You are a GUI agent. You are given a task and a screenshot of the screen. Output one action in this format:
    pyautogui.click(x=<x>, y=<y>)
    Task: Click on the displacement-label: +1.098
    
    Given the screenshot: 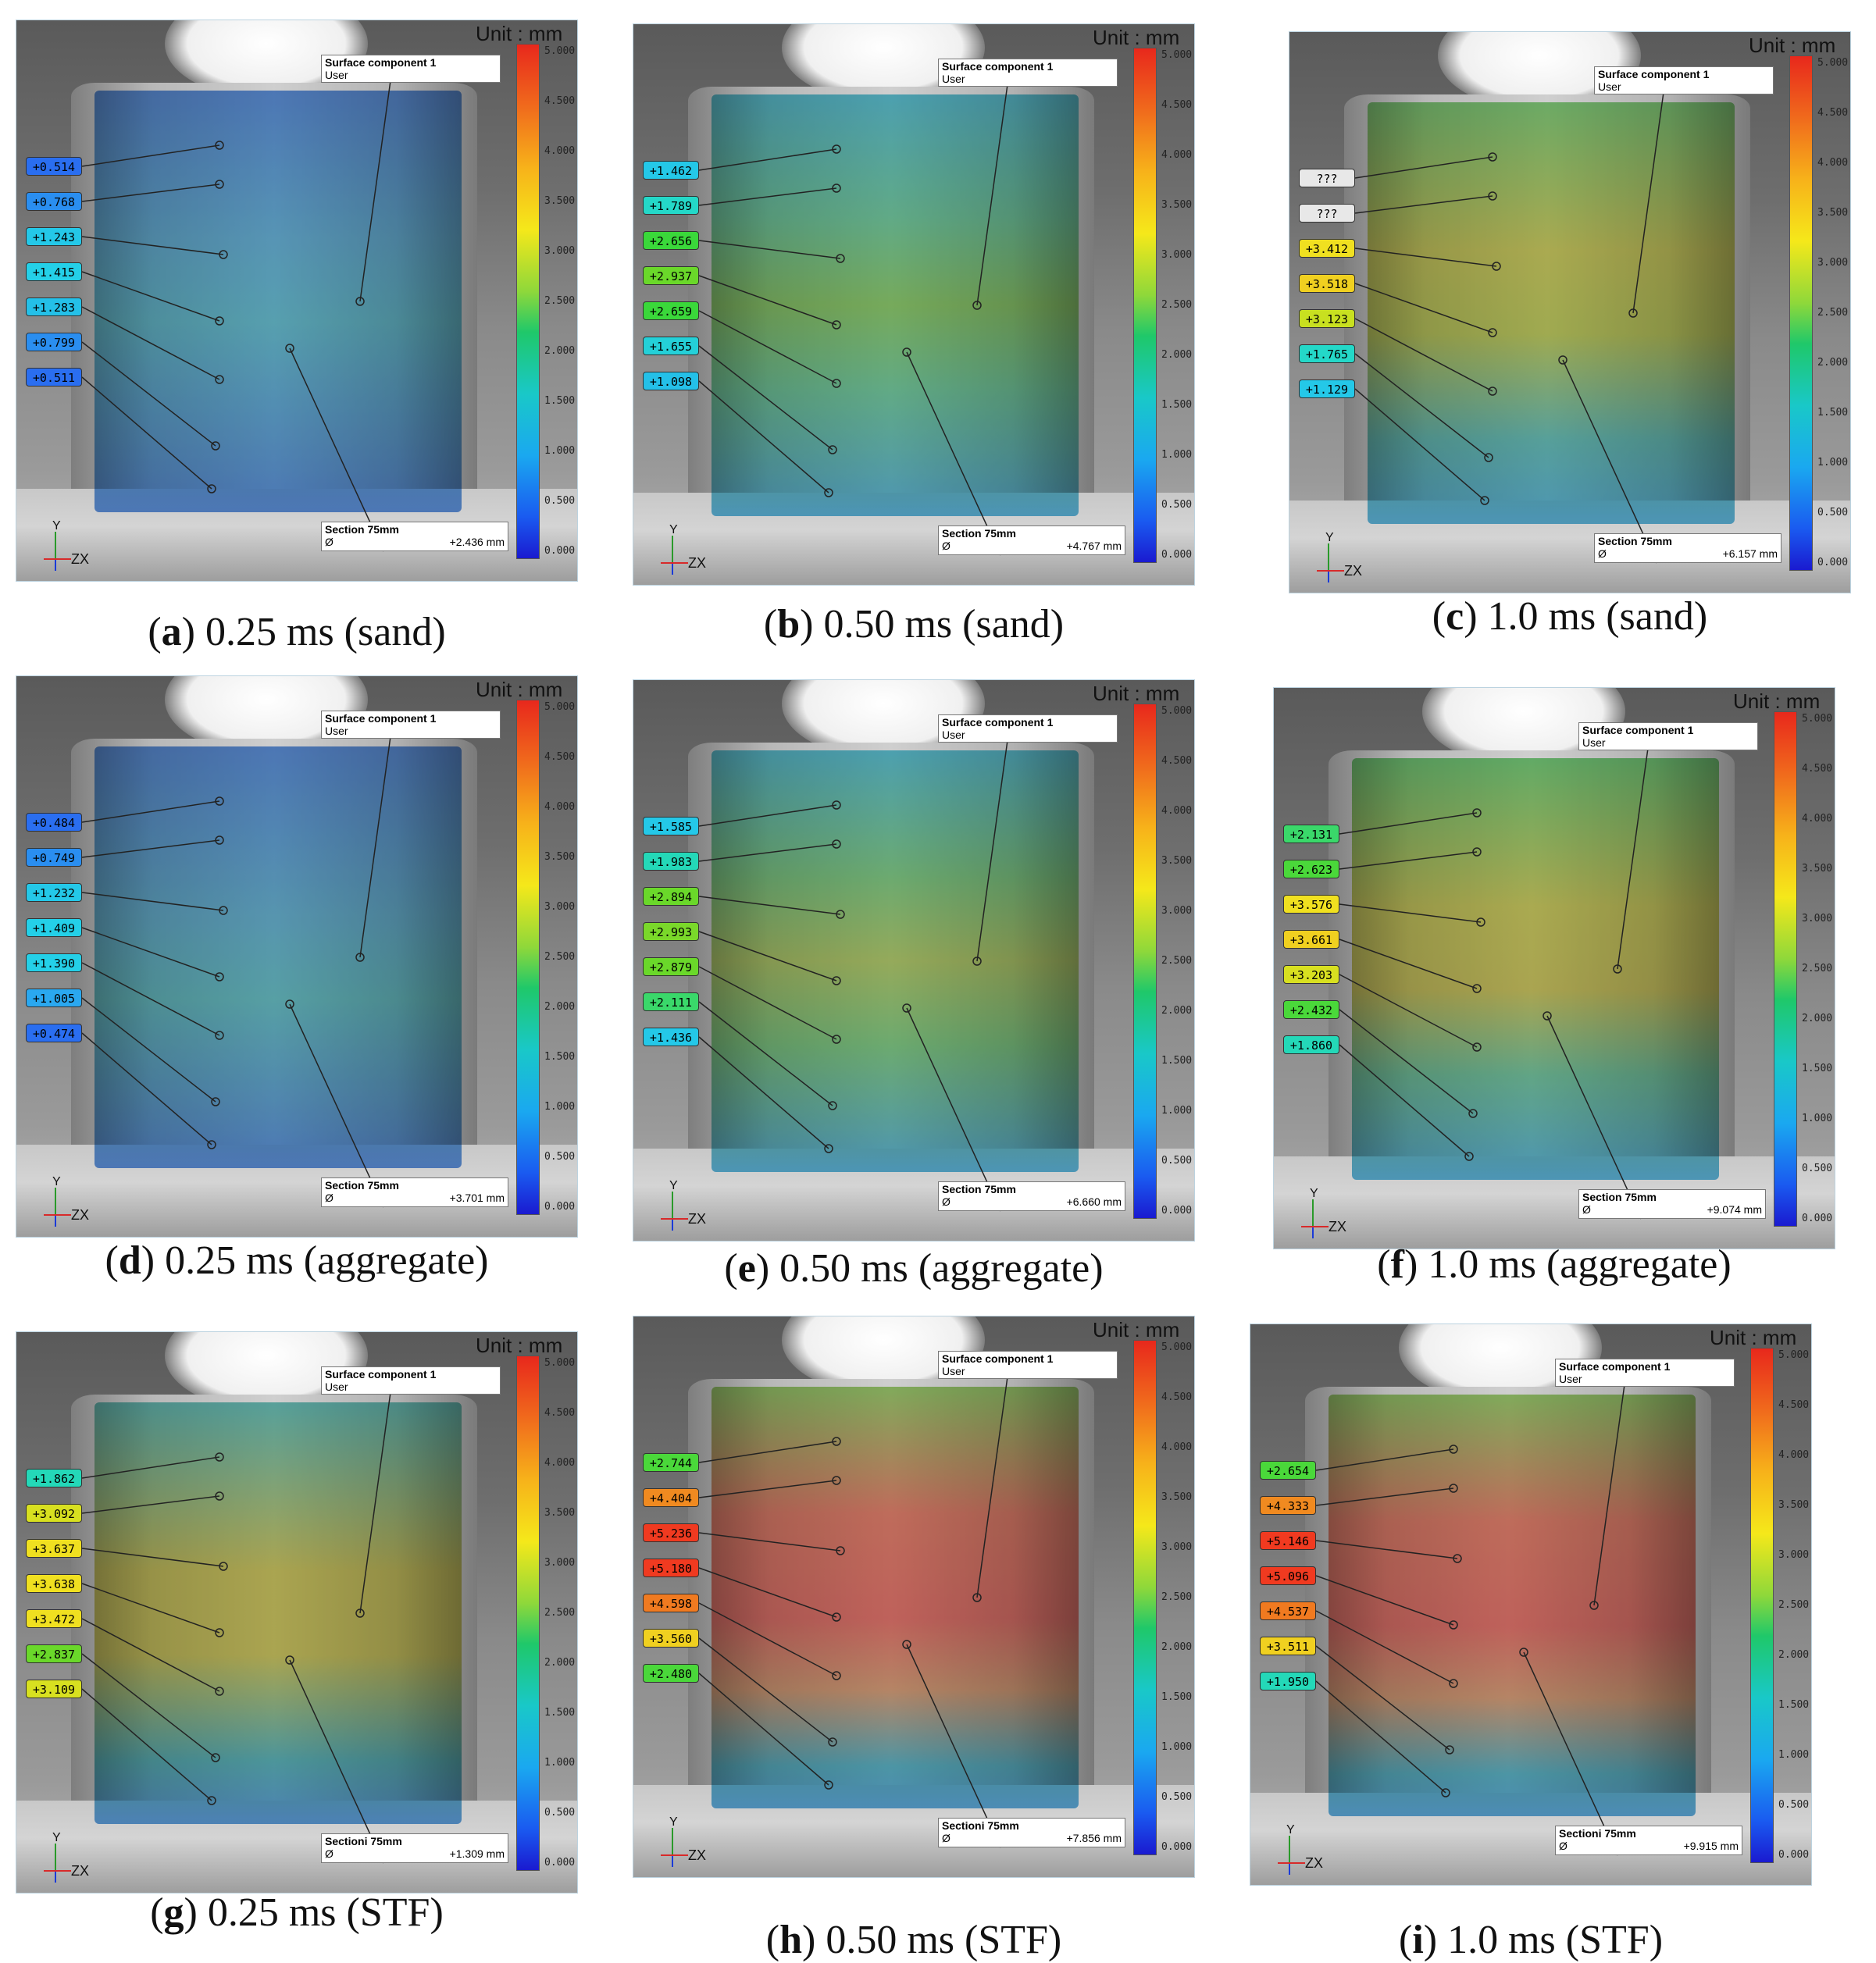 What is the action you would take?
    pyautogui.click(x=671, y=381)
    